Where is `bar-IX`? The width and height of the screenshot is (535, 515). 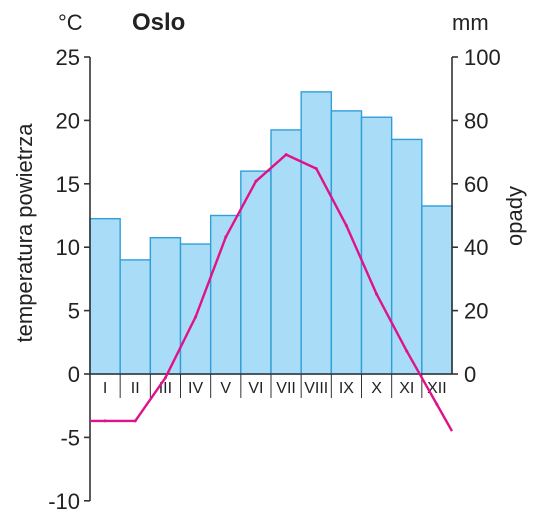
bar-IX is located at coordinates (346, 242).